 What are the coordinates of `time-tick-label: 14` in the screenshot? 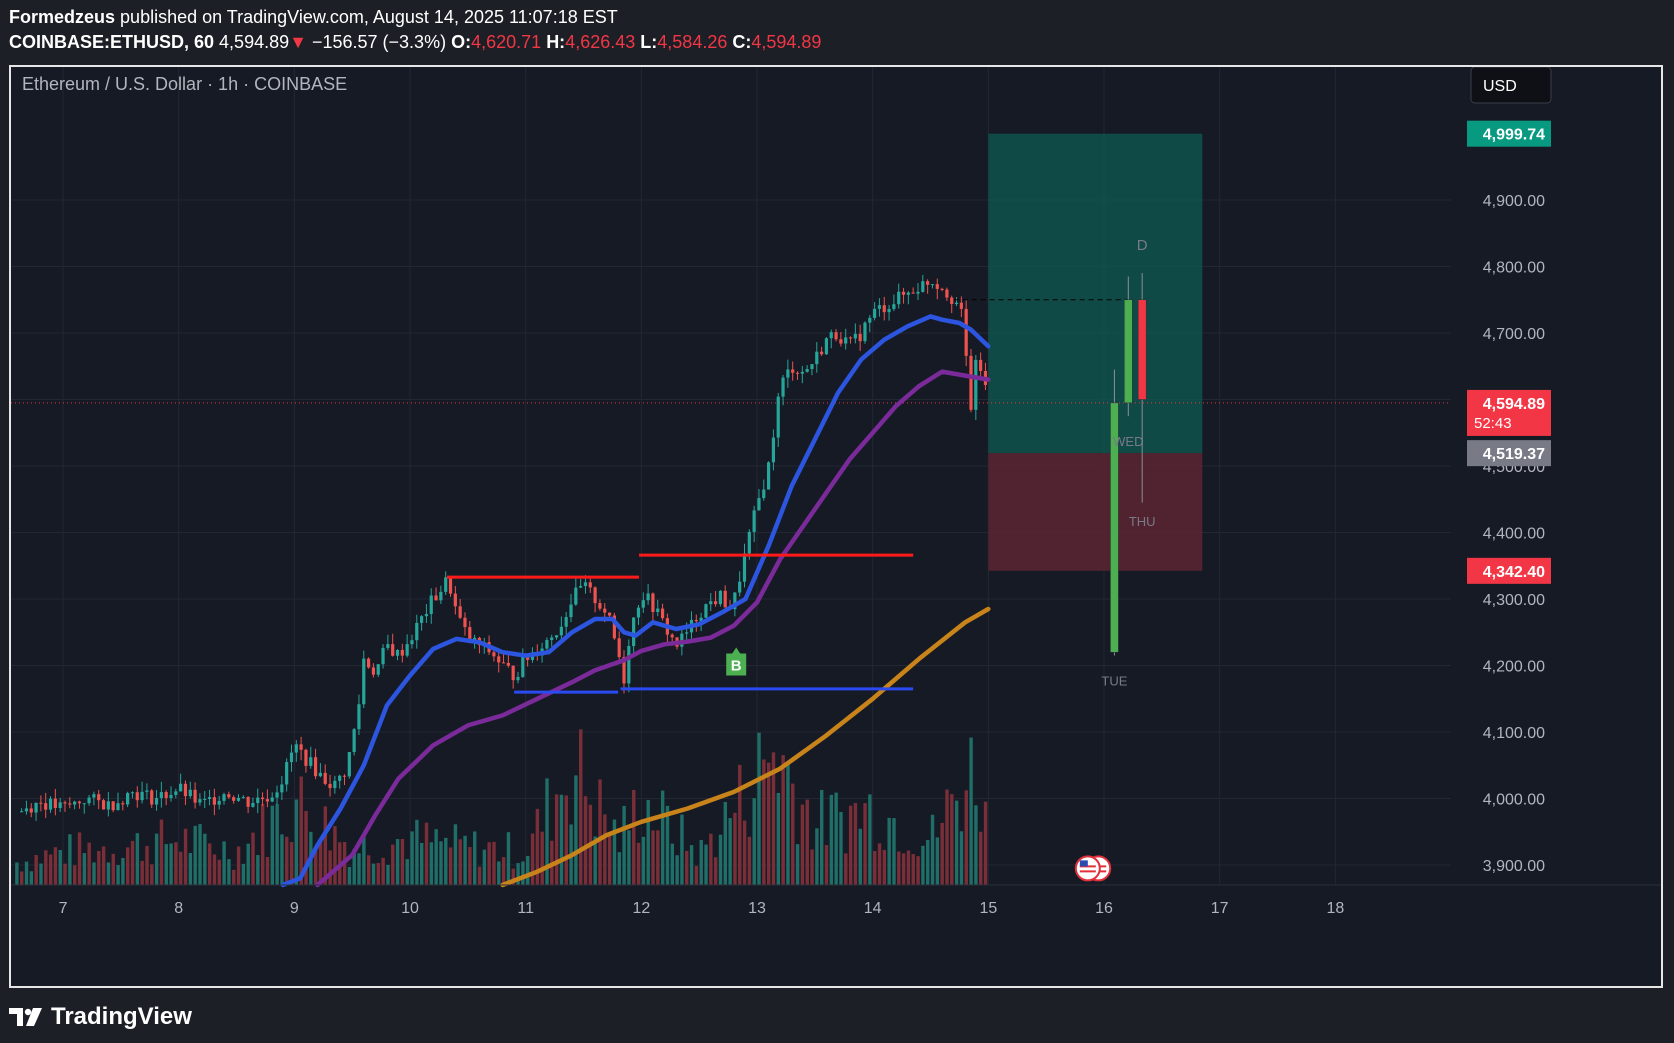 It's located at (873, 908).